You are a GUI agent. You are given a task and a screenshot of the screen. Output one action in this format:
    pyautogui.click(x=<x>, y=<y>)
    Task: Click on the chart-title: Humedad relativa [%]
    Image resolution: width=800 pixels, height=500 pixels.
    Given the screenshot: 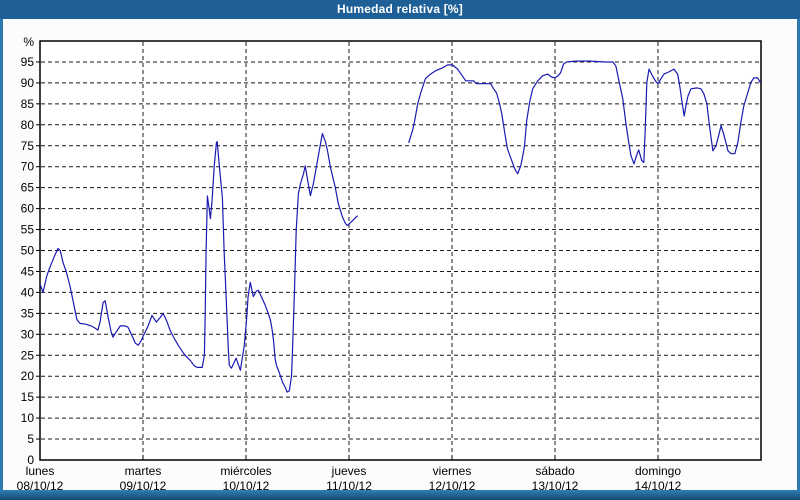 What is the action you would take?
    pyautogui.click(x=400, y=9)
    